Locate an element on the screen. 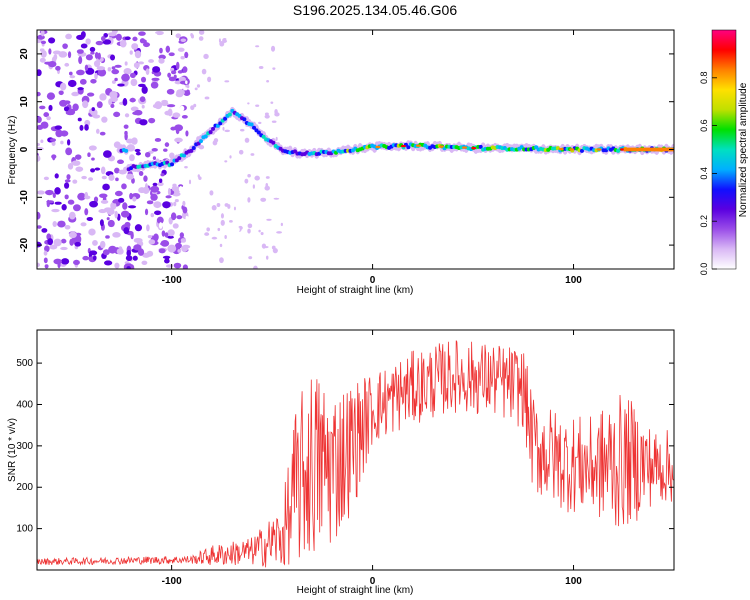 This screenshot has width=750, height=600. y-tick-label: 400 is located at coordinates (24, 404).